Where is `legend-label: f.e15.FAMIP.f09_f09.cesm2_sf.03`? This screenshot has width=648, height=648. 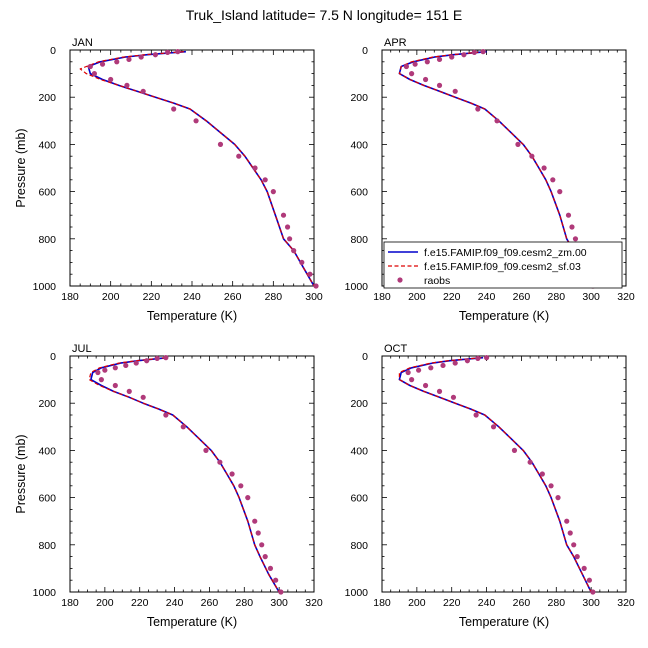
legend-label: f.e15.FAMIP.f09_f09.cesm2_sf.03 is located at coordinates (502, 267).